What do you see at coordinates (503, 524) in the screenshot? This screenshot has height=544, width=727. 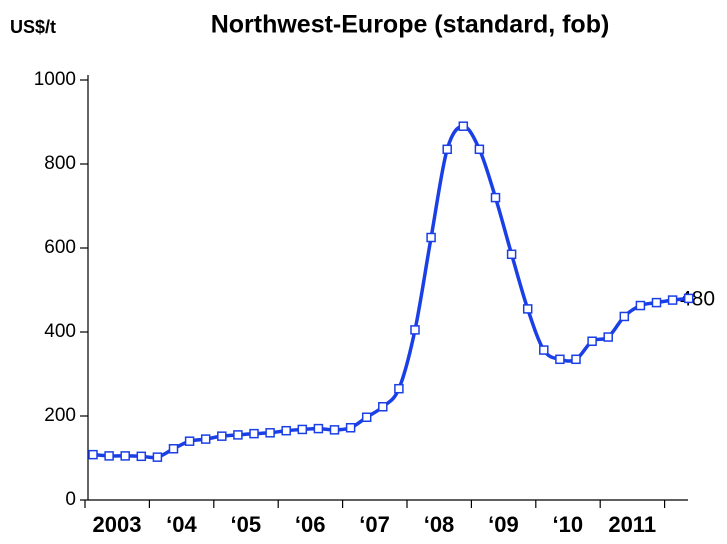 I see `x-tick-label: ‘09` at bounding box center [503, 524].